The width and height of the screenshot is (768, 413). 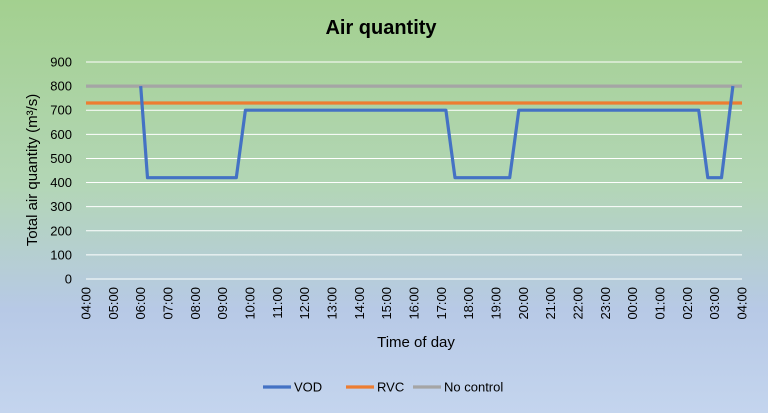 I want to click on y-tick-label: 900, so click(x=61, y=62).